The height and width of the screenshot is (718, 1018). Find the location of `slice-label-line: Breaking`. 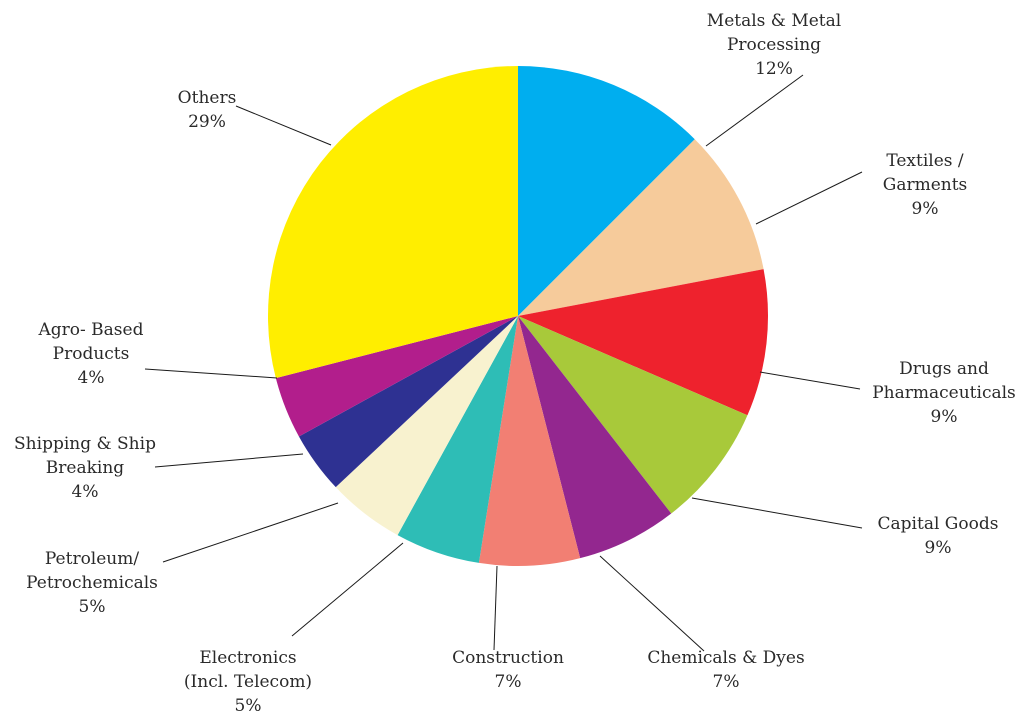

slice-label-line: Breaking is located at coordinates (85, 468).